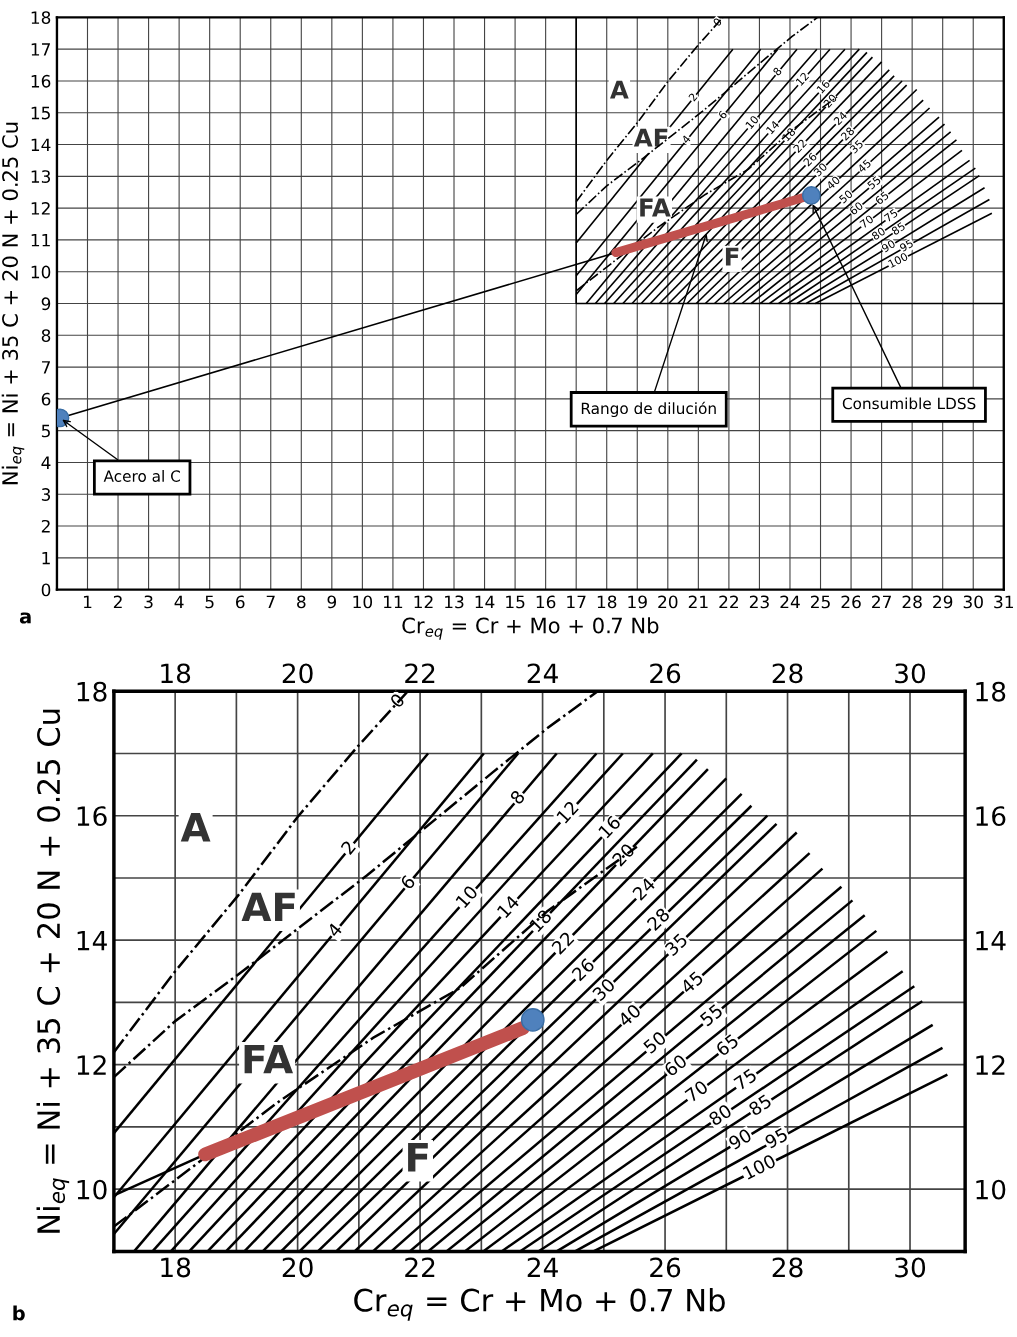 Image resolution: width=1017 pixels, height=1337 pixels. I want to click on x-tick-label: 11, so click(393, 602).